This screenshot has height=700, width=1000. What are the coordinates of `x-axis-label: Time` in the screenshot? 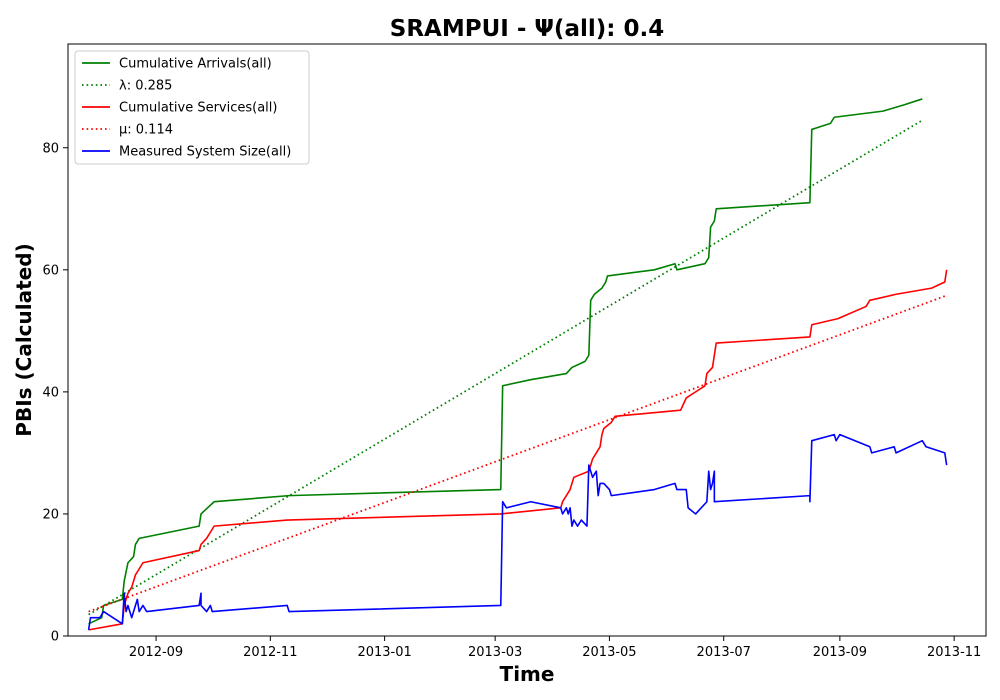 It's located at (527, 674).